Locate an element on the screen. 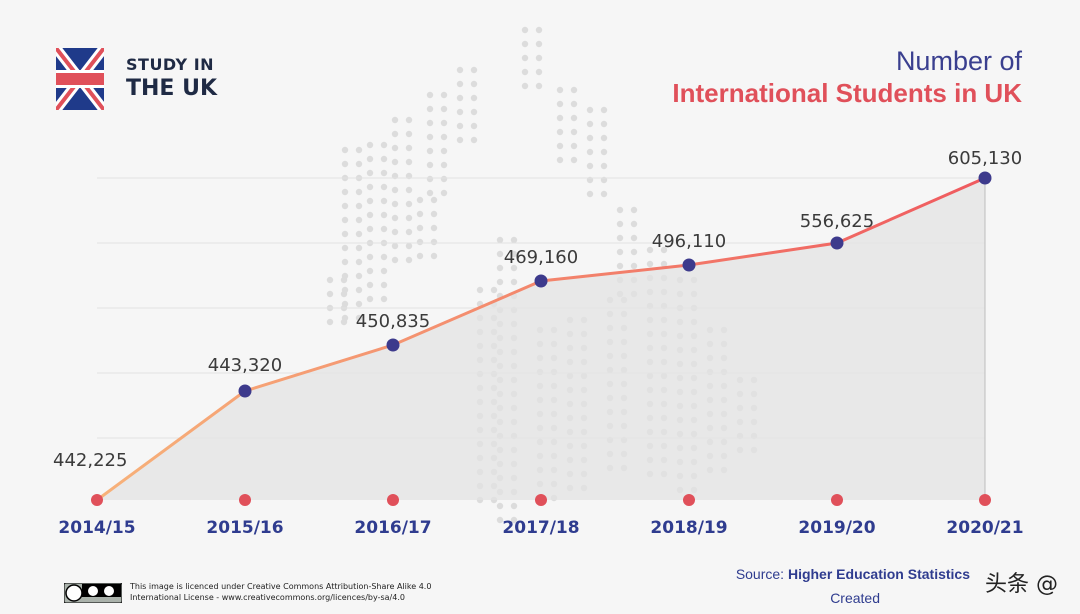 This screenshot has height=614, width=1080. brand-line1: STUDY IN is located at coordinates (170, 65).